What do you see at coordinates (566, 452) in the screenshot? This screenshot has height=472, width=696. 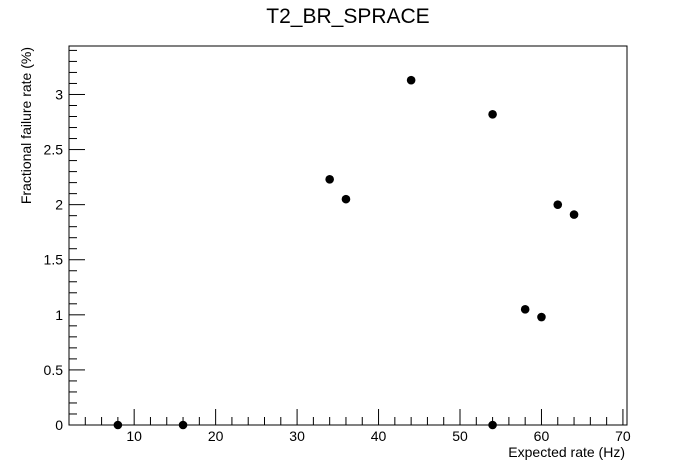 I see `x-axis-label: Expected rate (Hz)` at bounding box center [566, 452].